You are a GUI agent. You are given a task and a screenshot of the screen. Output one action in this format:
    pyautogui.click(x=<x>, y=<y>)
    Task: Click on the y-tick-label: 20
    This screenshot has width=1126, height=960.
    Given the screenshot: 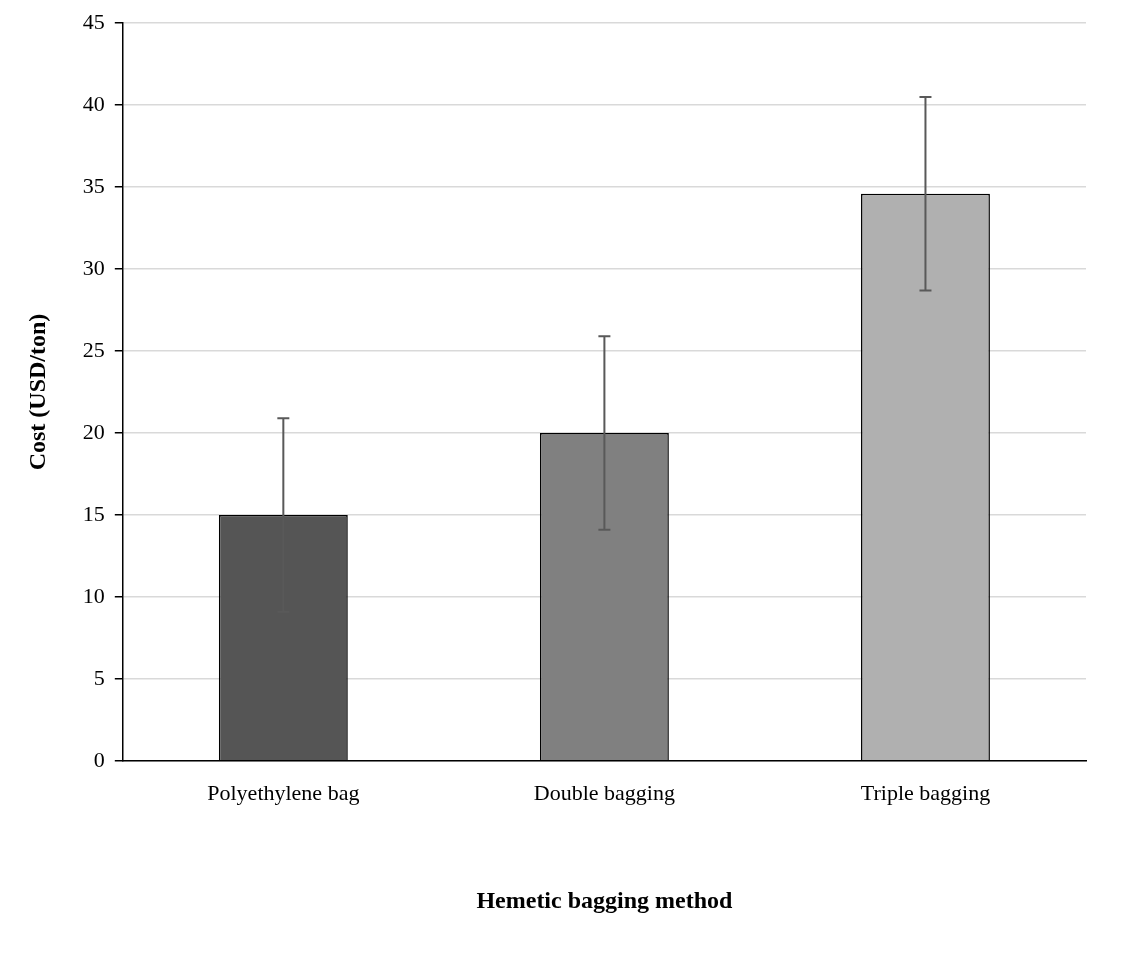 What is the action you would take?
    pyautogui.click(x=93, y=431)
    